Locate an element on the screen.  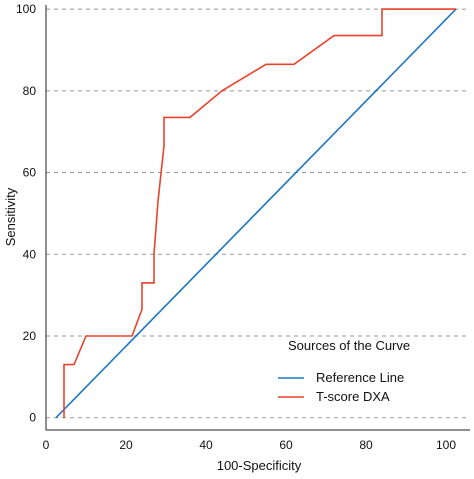
legend-label-t-score-dxa: T-score DXA is located at coordinates (353, 396).